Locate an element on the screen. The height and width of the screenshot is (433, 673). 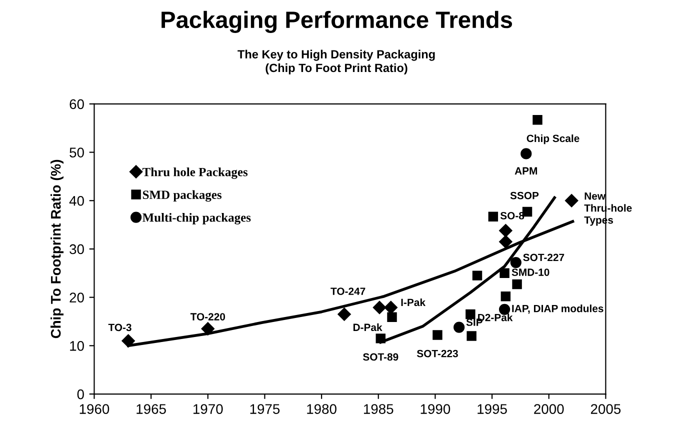
annotation: Chip Scale is located at coordinates (553, 139).